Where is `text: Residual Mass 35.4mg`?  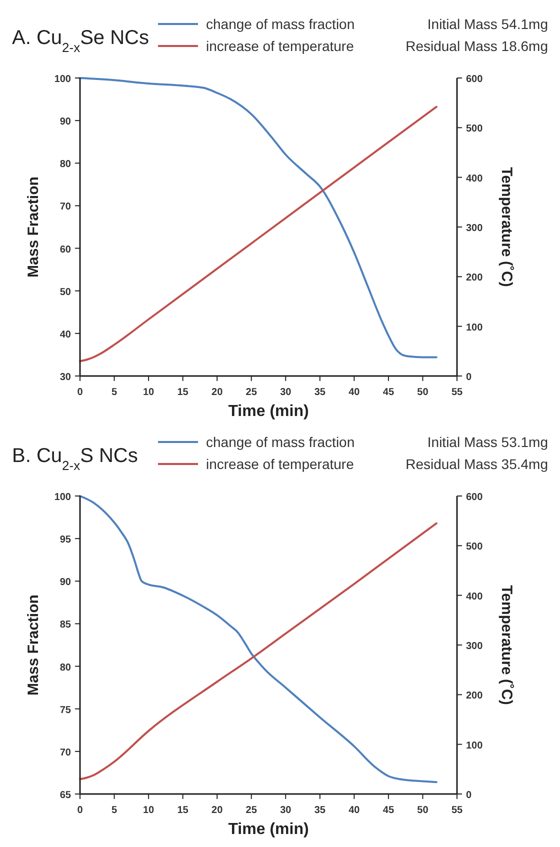 text: Residual Mass 35.4mg is located at coordinates (477, 464).